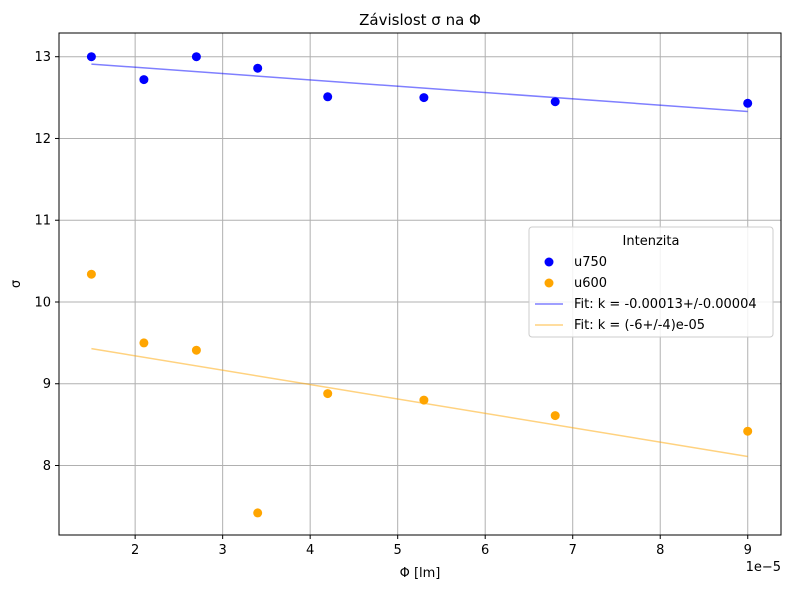 This screenshot has width=789, height=589. I want to click on y-tick-label-12: 12, so click(42, 139).